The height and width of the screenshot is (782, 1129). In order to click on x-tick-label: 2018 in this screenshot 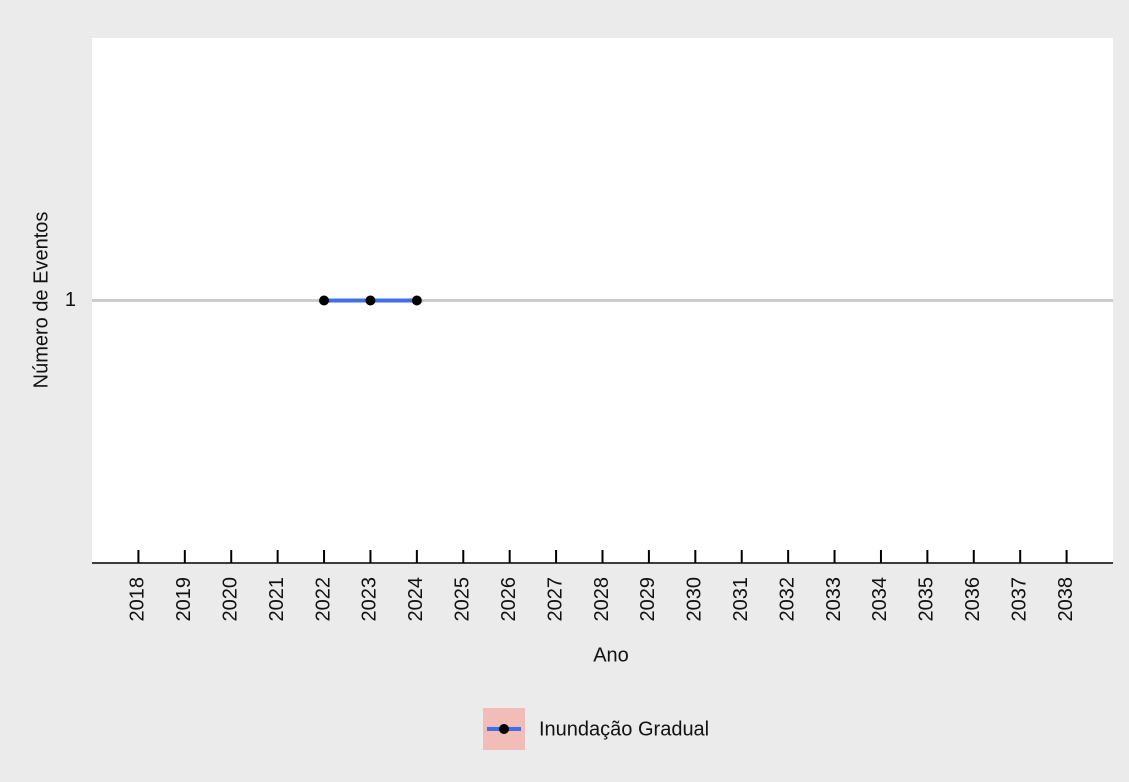, I will do `click(138, 599)`.